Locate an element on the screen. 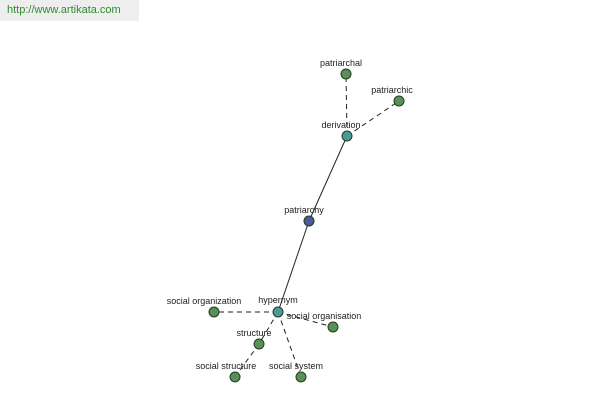  node-derivation: derivation is located at coordinates (341, 131).